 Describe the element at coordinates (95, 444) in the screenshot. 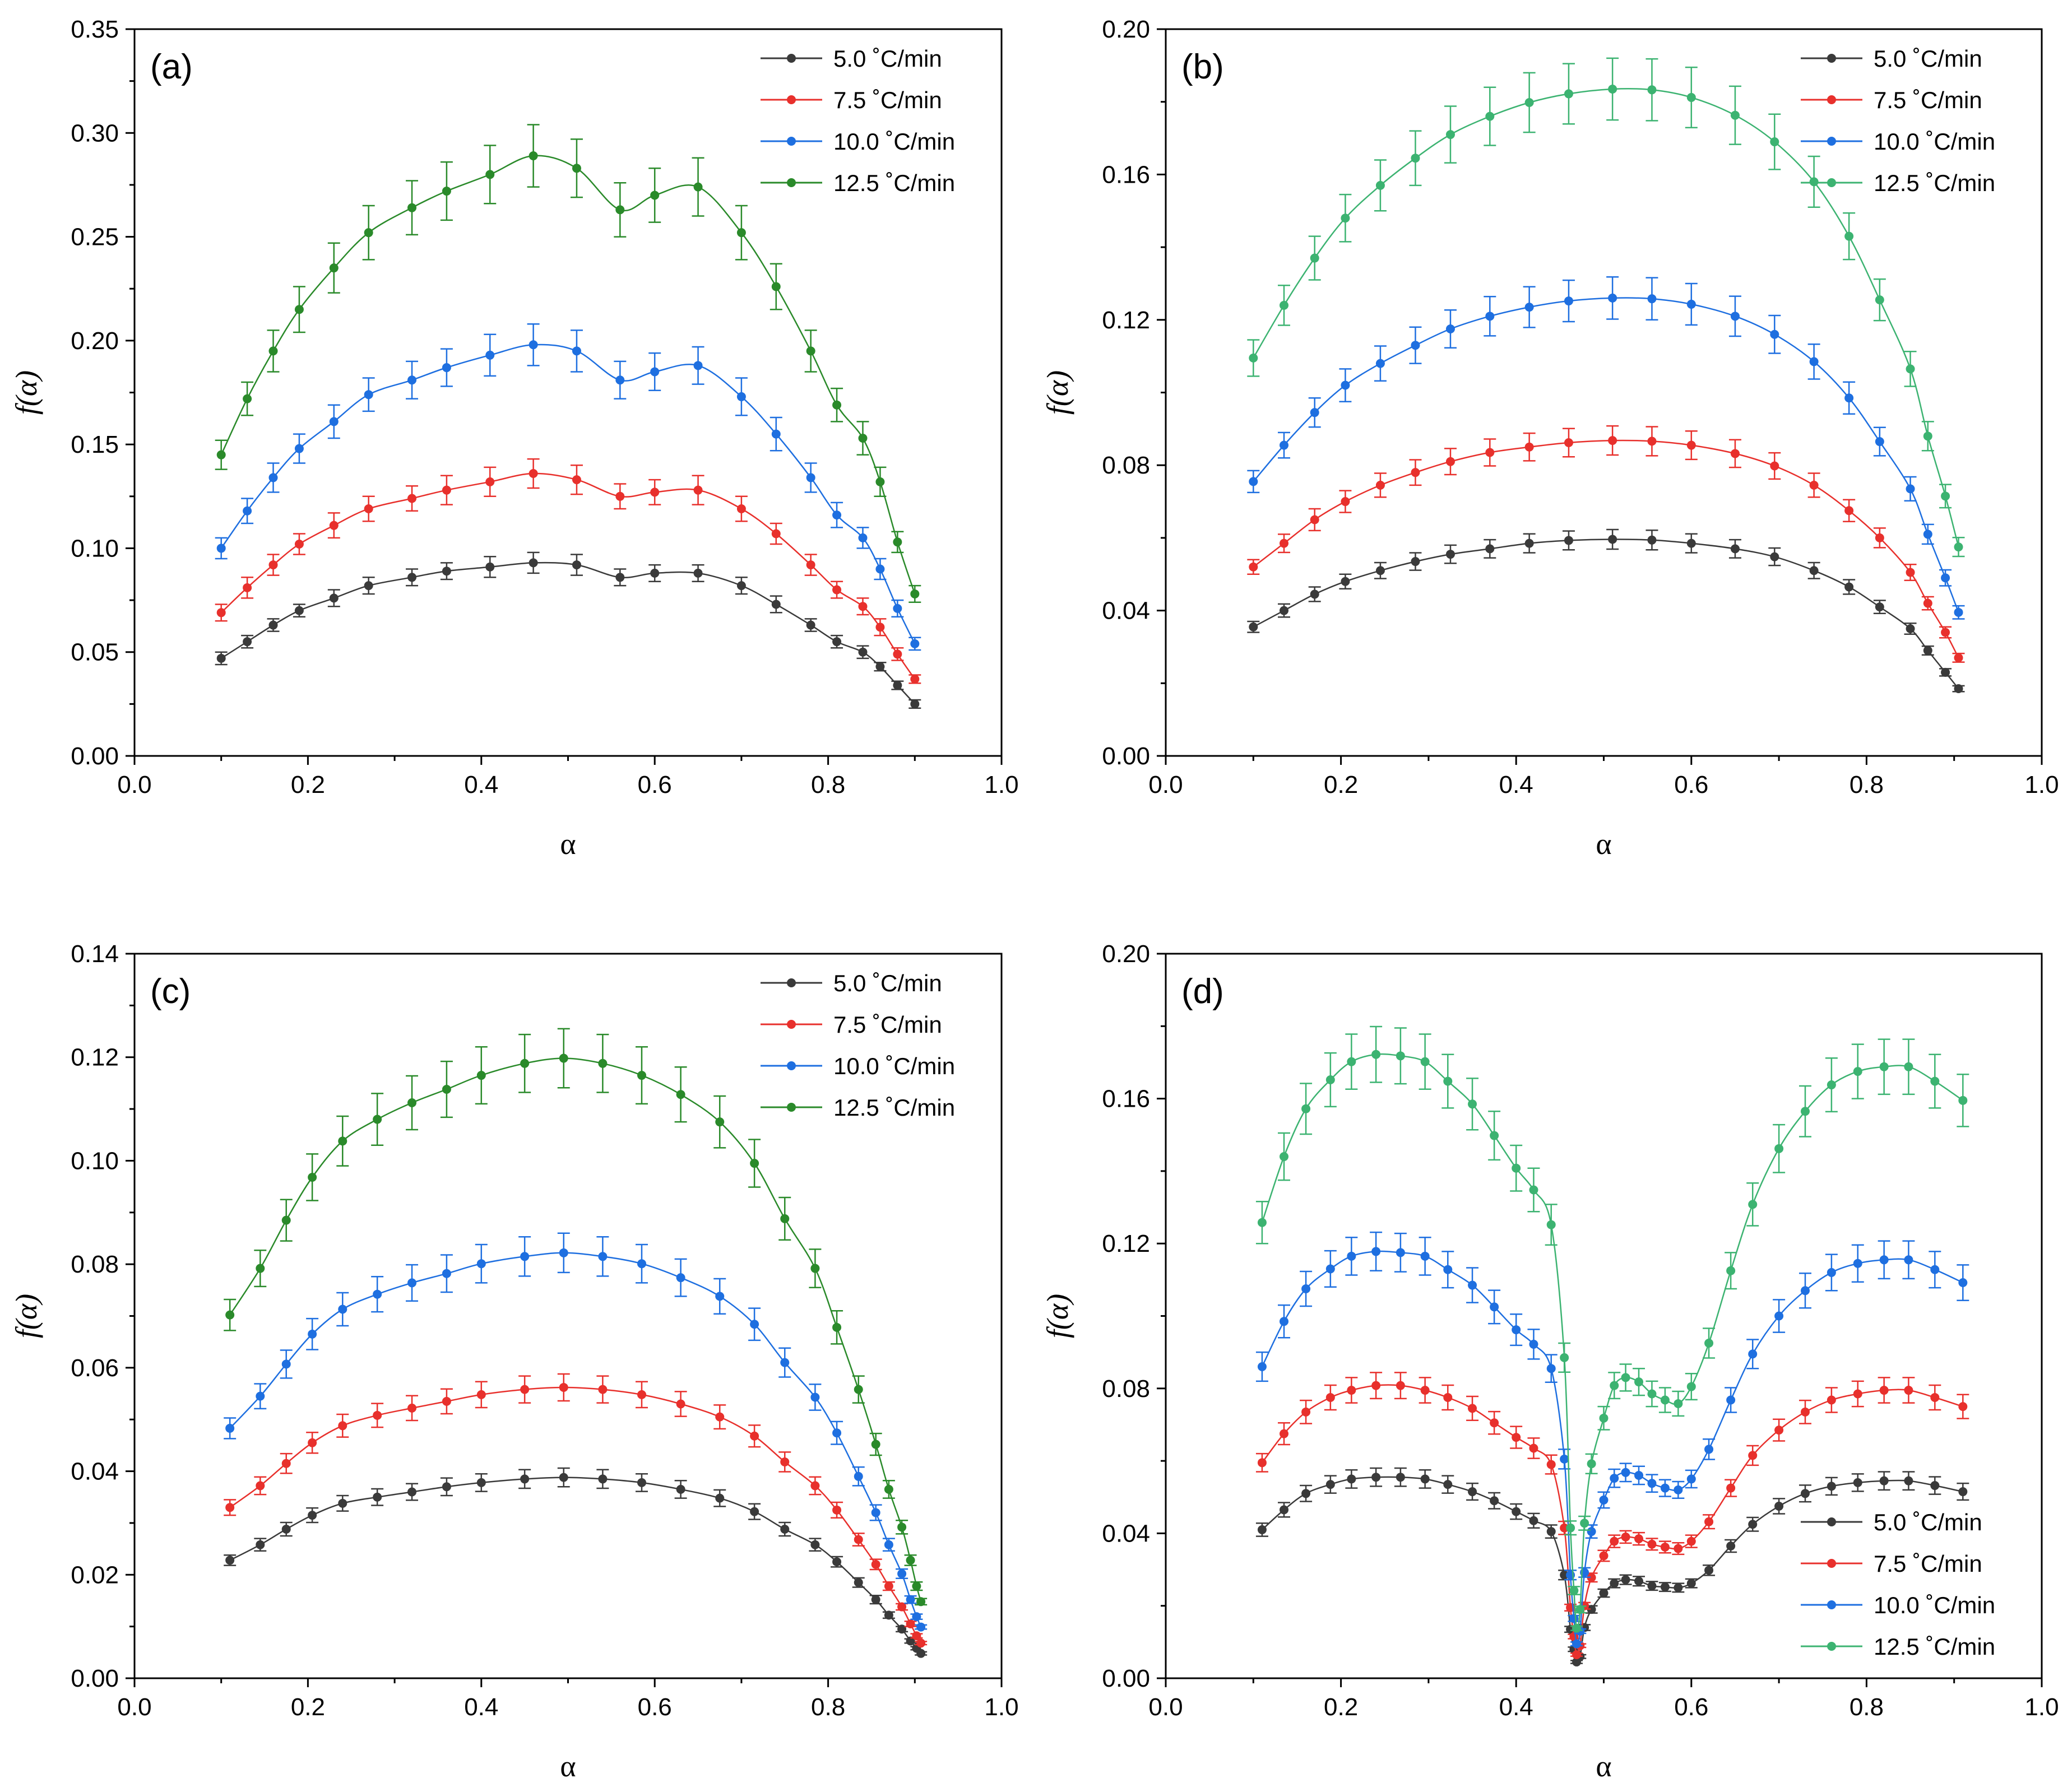

I see `y-tick-label: 0.15` at that location.